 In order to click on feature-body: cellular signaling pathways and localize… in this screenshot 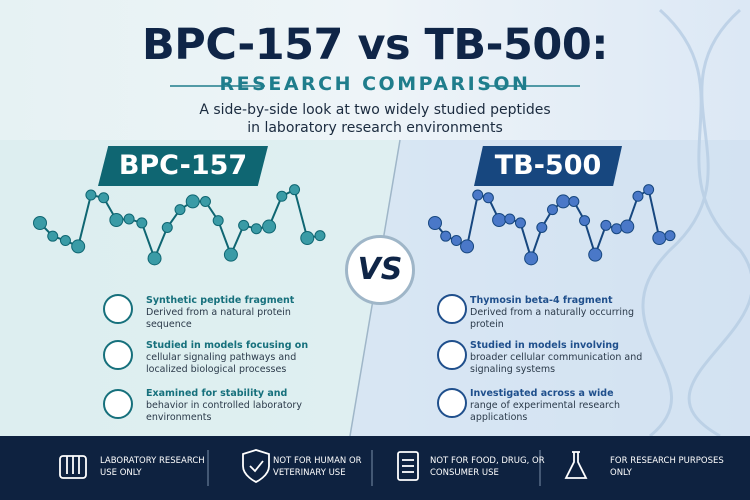, I will do `click(221, 363)`.